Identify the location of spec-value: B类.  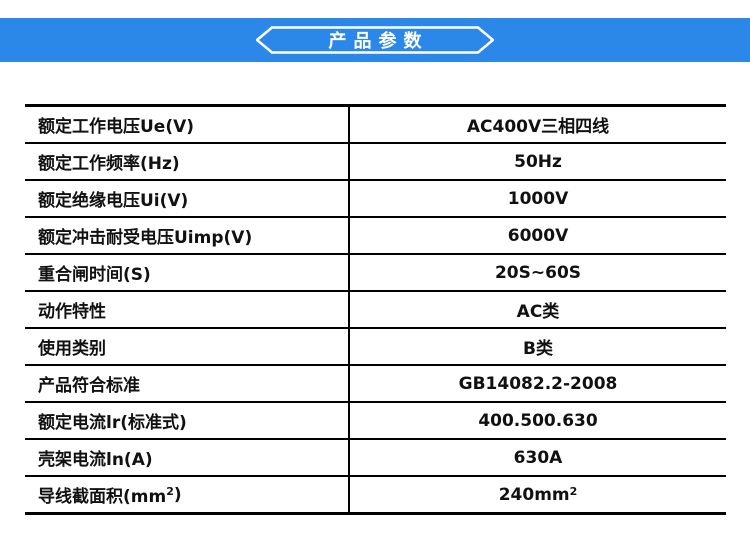
(537, 346).